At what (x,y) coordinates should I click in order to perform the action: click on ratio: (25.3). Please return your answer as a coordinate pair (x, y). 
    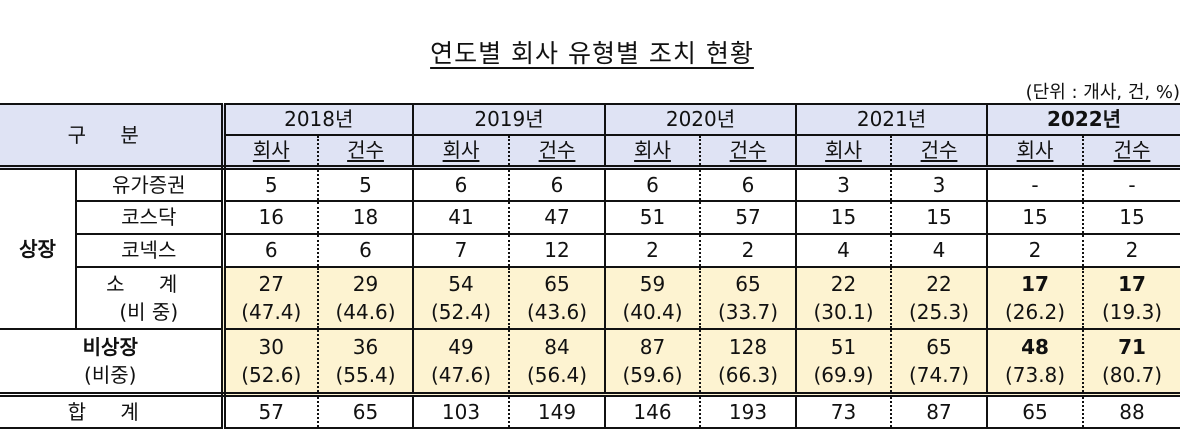
    Looking at the image, I should click on (939, 312).